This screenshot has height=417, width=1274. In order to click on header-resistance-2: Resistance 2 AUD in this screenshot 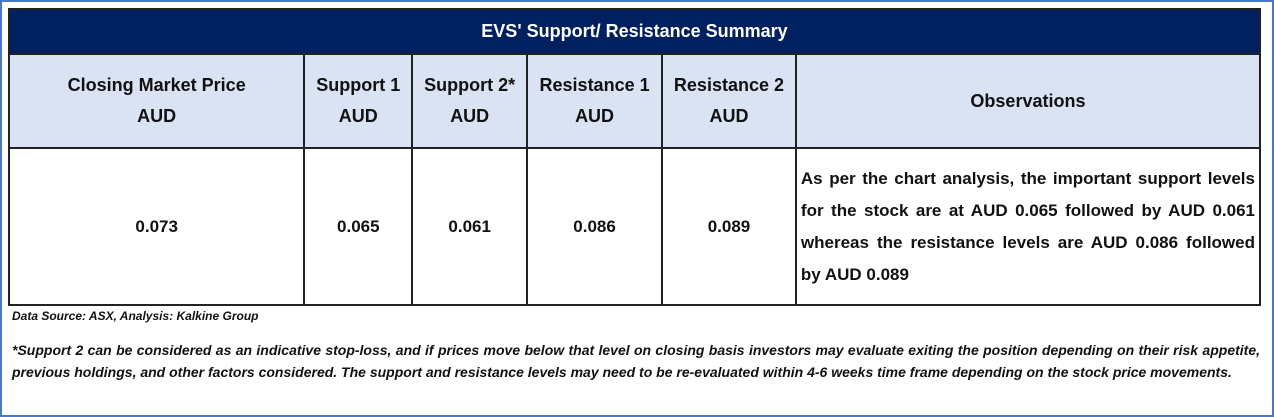, I will do `click(729, 101)`.